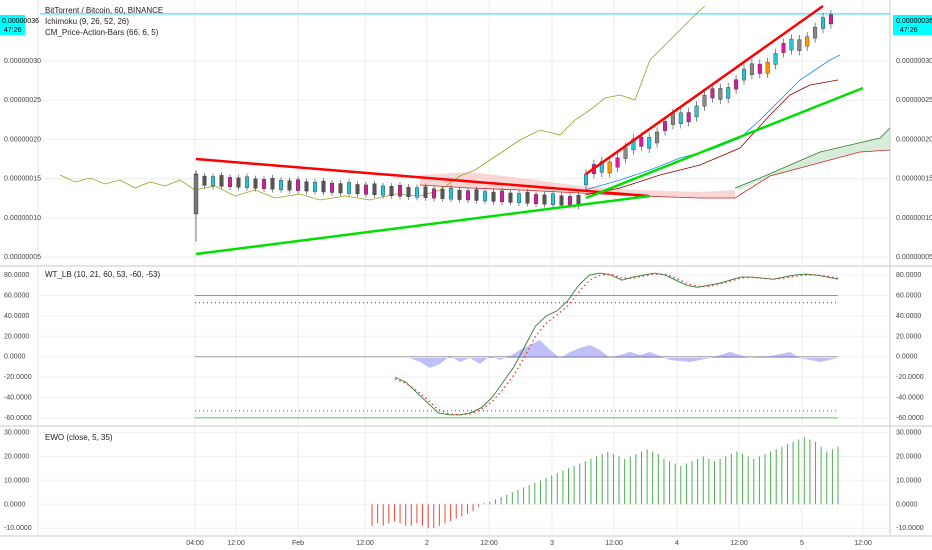 The height and width of the screenshot is (550, 932). What do you see at coordinates (102, 32) in the screenshot?
I see `indicator-price-action: CM_Price-Action-Bars (66, 6, 5)` at bounding box center [102, 32].